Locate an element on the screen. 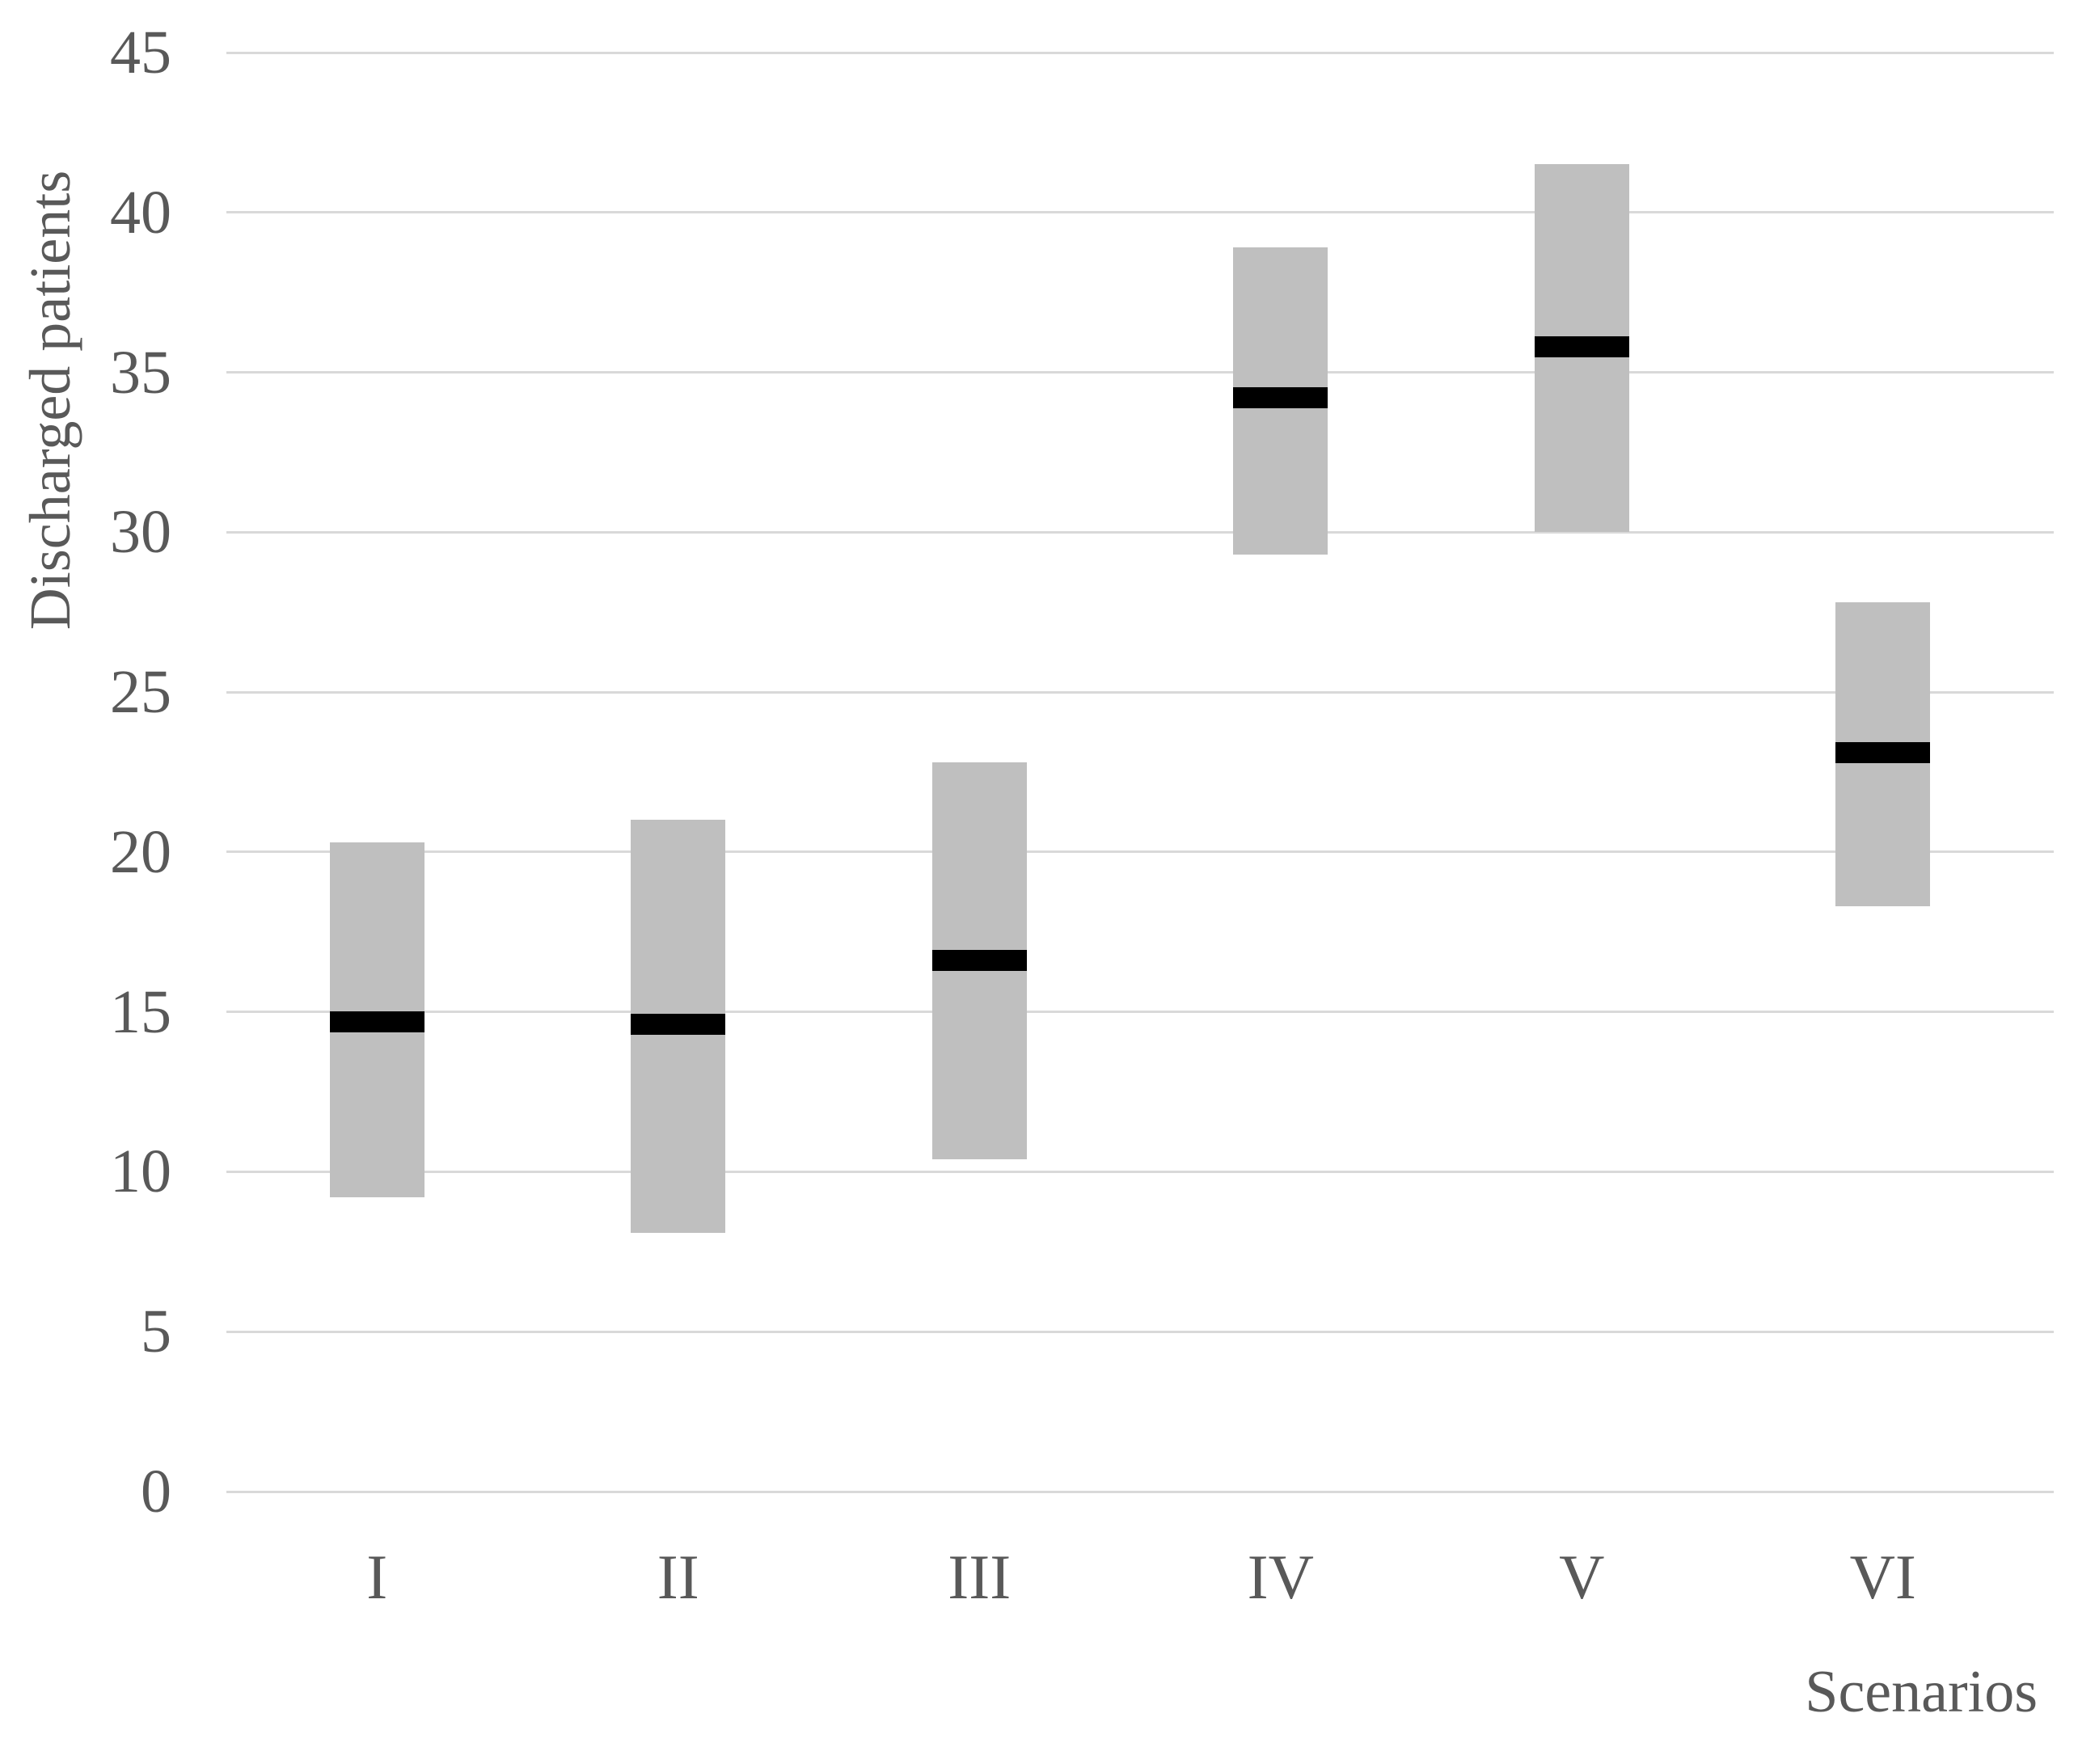 This screenshot has width=2078, height=1764. y-tick-label-20: 20 is located at coordinates (140, 851).